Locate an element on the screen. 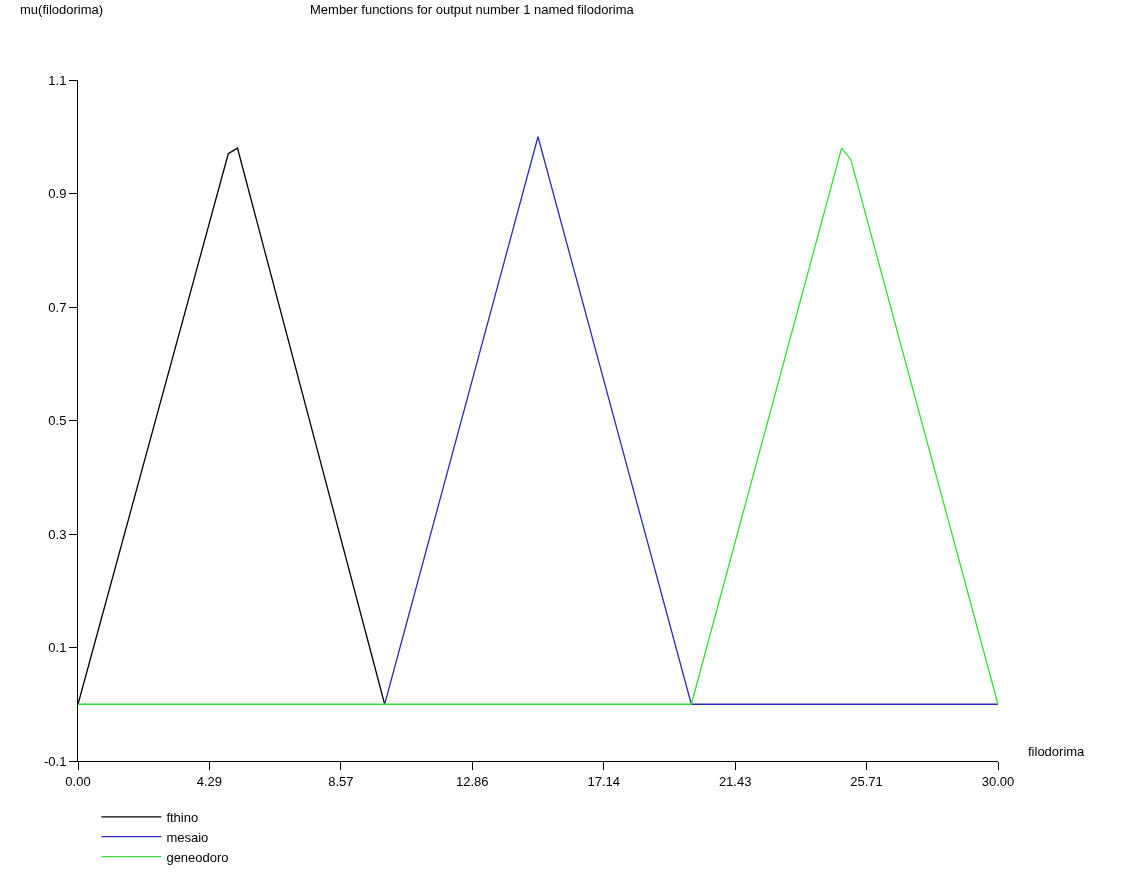 Image resolution: width=1128 pixels, height=884 pixels. x-tick-label: 0.00 is located at coordinates (78, 781).